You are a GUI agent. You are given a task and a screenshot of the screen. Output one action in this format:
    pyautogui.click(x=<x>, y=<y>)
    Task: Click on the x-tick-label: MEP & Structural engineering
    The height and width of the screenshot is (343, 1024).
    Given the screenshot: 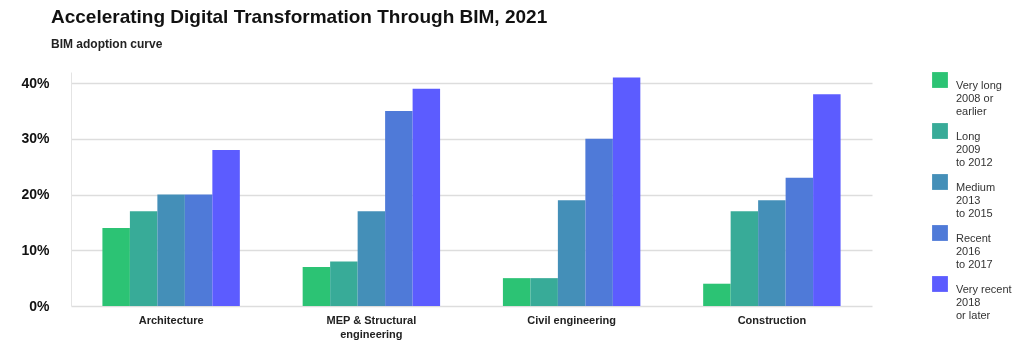 What is the action you would take?
    pyautogui.click(x=371, y=326)
    